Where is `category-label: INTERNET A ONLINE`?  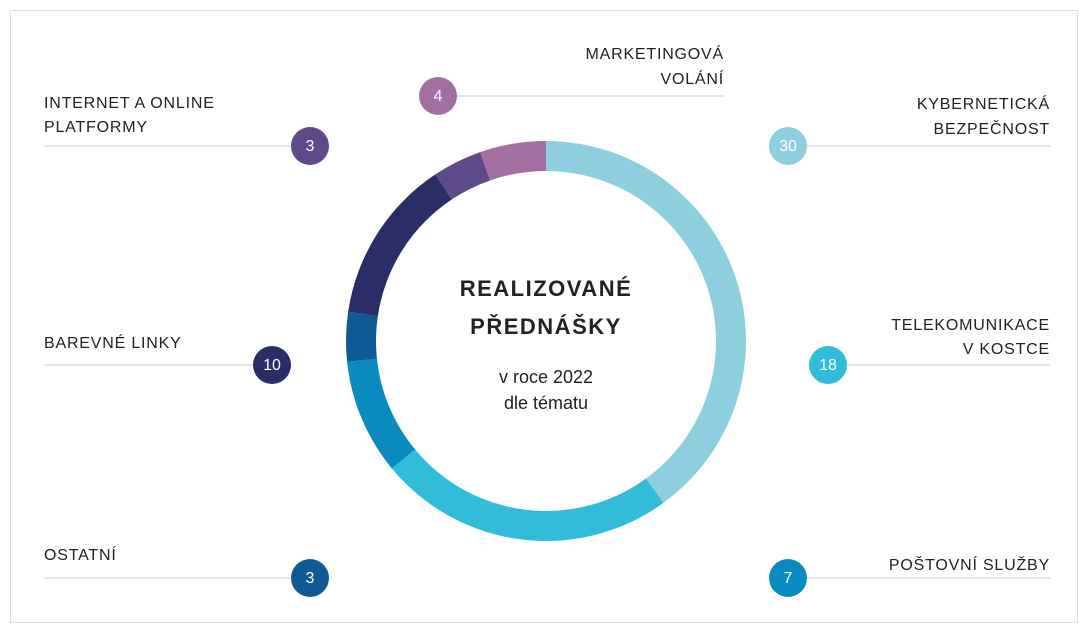 category-label: INTERNET A ONLINE is located at coordinates (129, 103).